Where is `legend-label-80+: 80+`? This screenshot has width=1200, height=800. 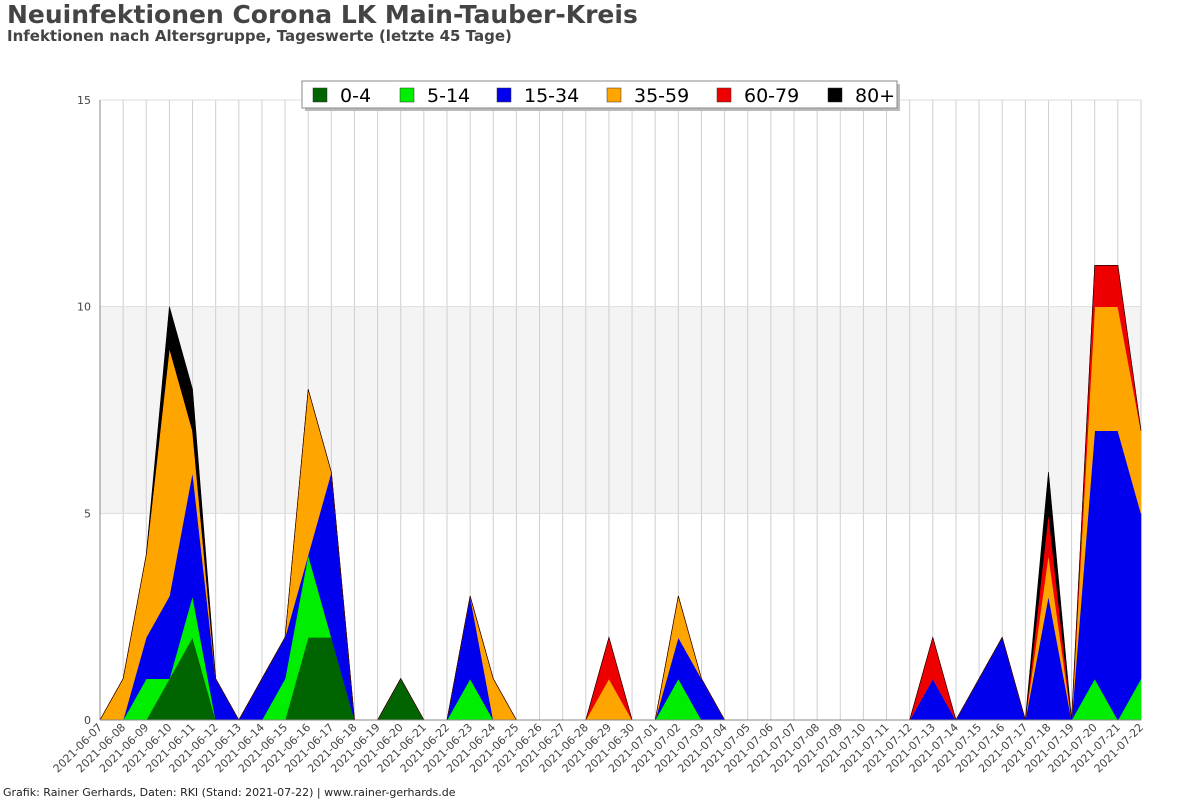
legend-label-80+: 80+ is located at coordinates (875, 96).